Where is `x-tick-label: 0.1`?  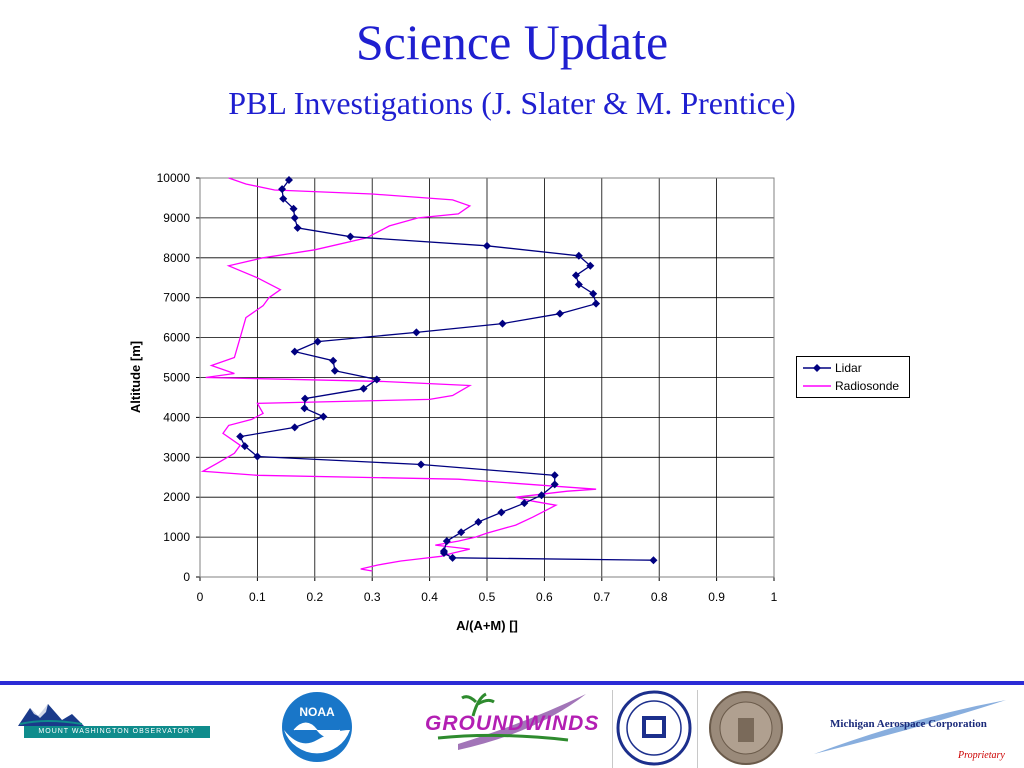
x-tick-label: 0.1 is located at coordinates (257, 597).